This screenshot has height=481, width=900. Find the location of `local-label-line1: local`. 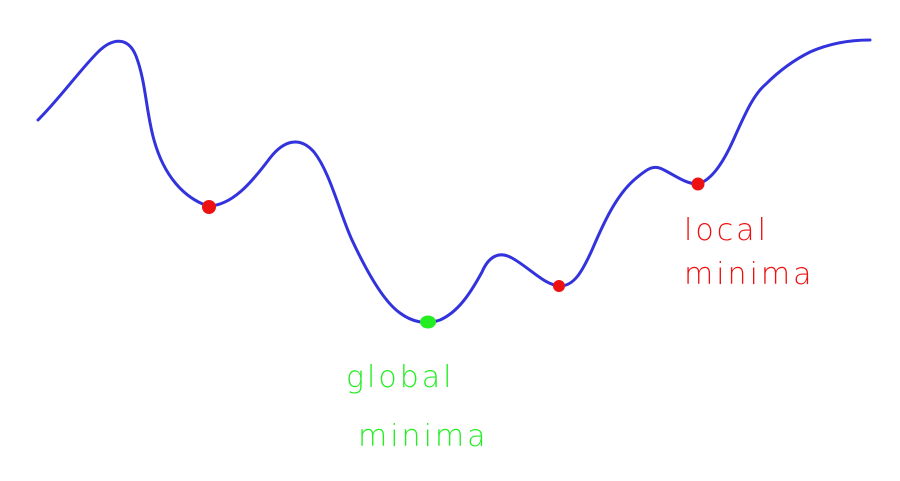

local-label-line1: local is located at coordinates (726, 230).